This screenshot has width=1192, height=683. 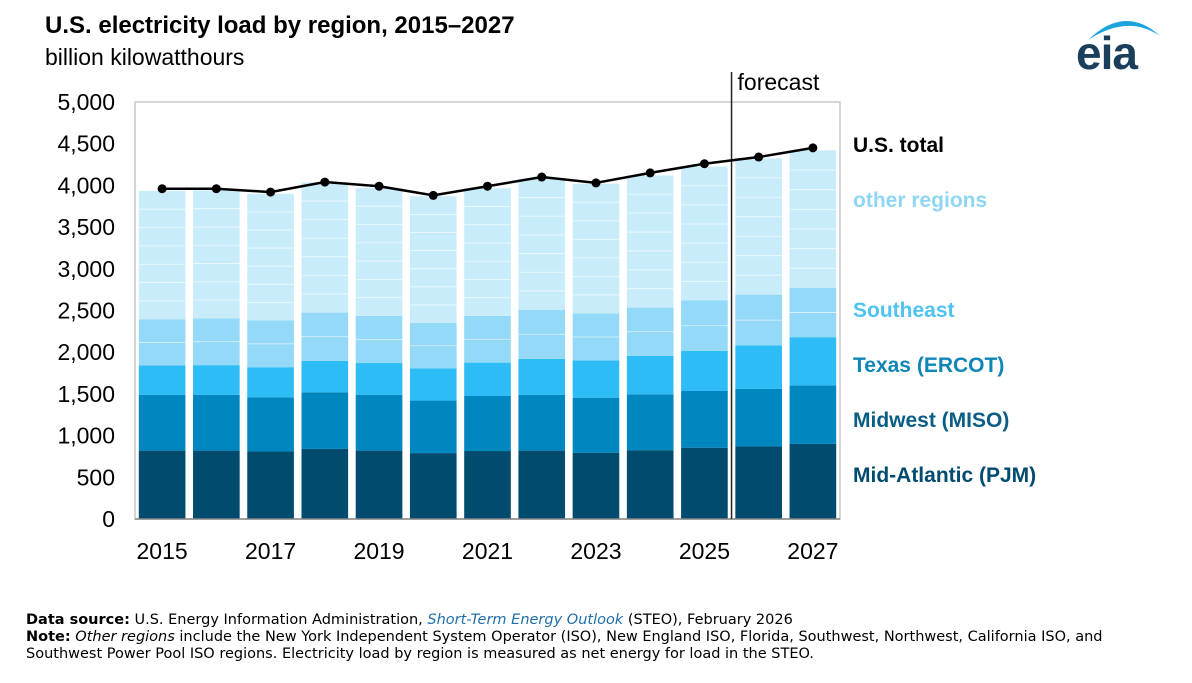 What do you see at coordinates (86, 227) in the screenshot?
I see `y-tick-label: 3,500` at bounding box center [86, 227].